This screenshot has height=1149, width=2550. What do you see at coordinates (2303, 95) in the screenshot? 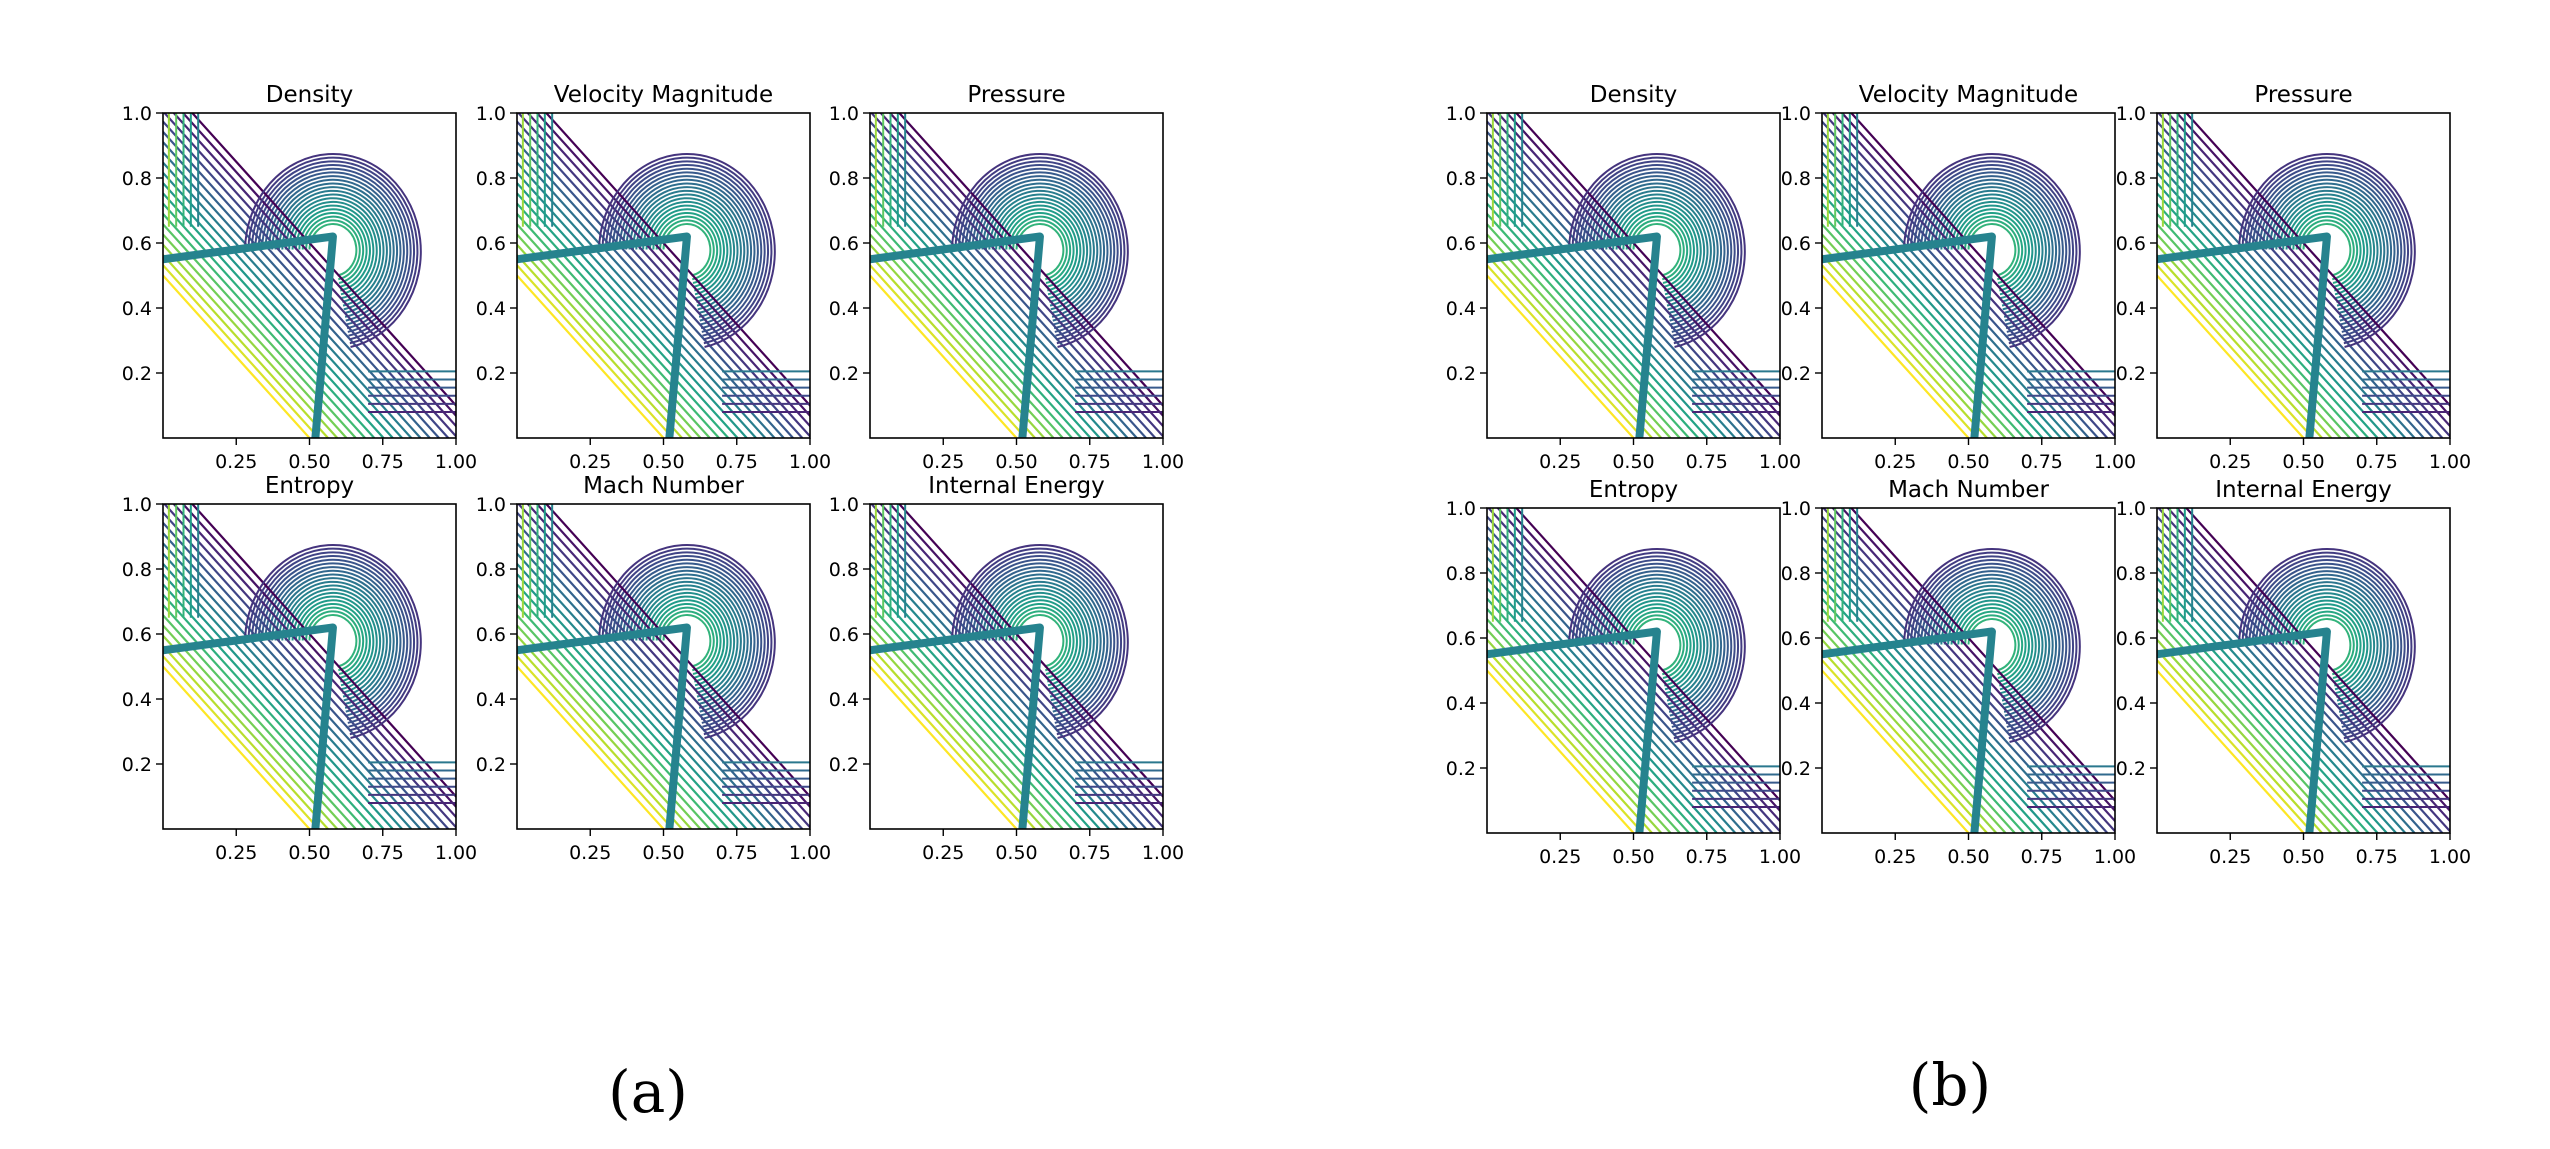
I see `panel-title: Pressure` at bounding box center [2303, 95].